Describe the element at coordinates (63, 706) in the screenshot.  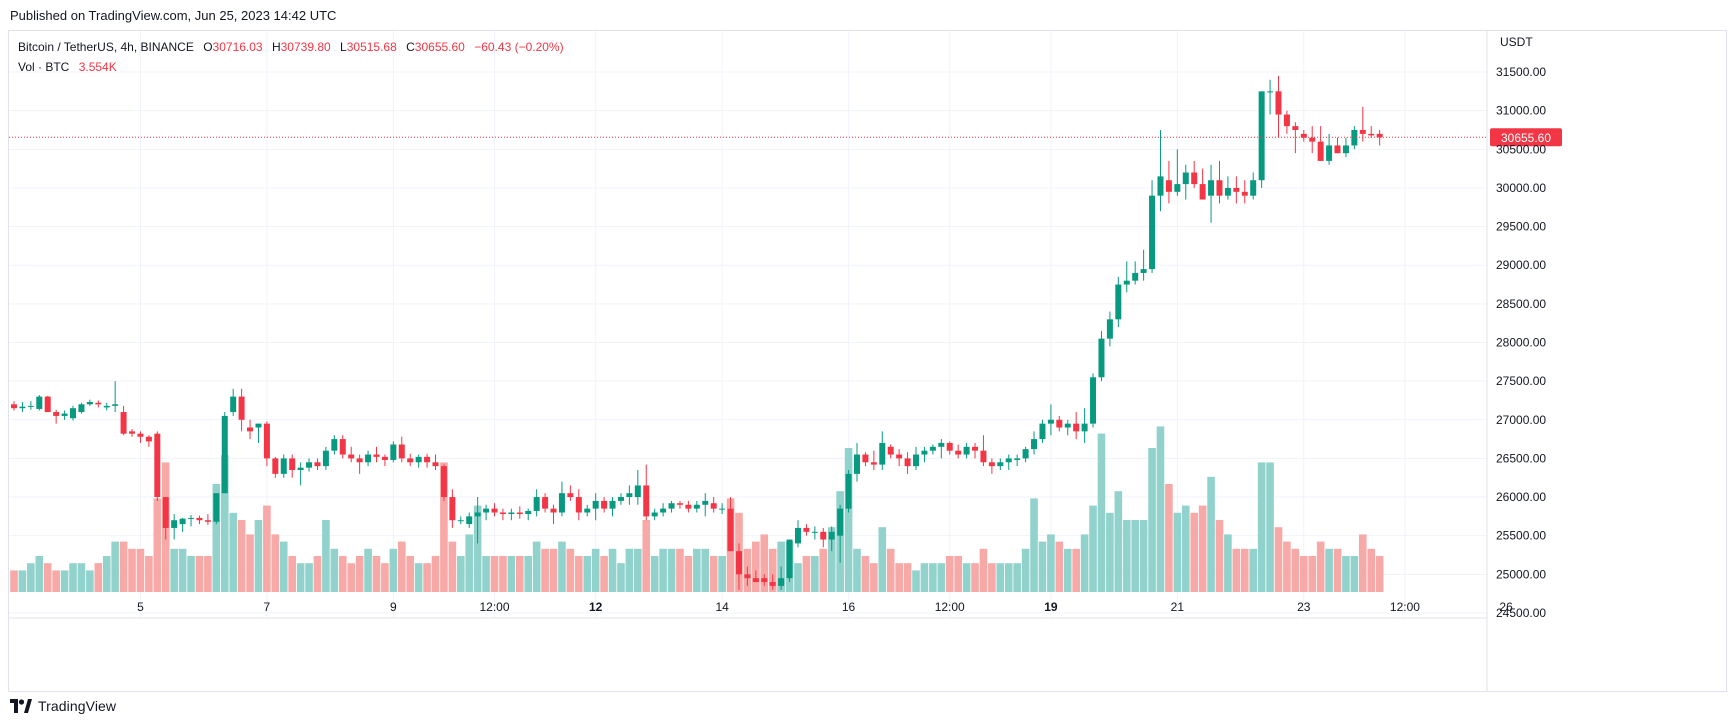
I see `tradingview-logo: TradingView` at that location.